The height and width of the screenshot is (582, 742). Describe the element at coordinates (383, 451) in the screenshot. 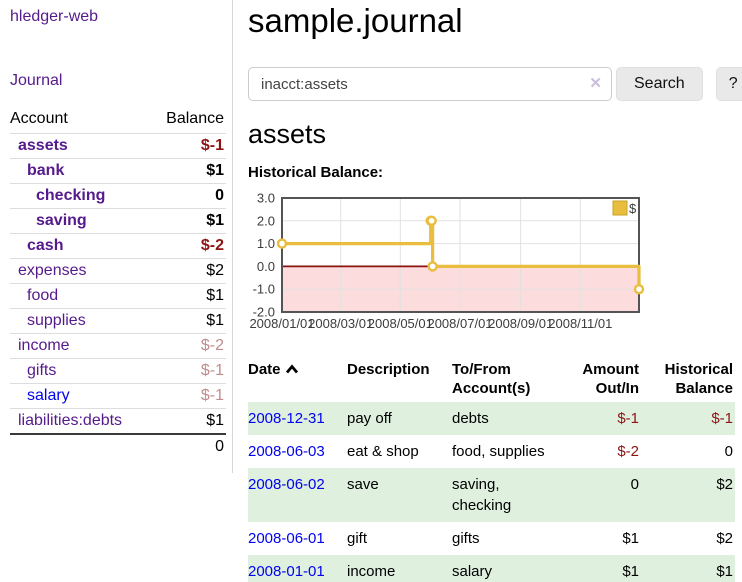

I see `transaction-description: eat & shop` at that location.